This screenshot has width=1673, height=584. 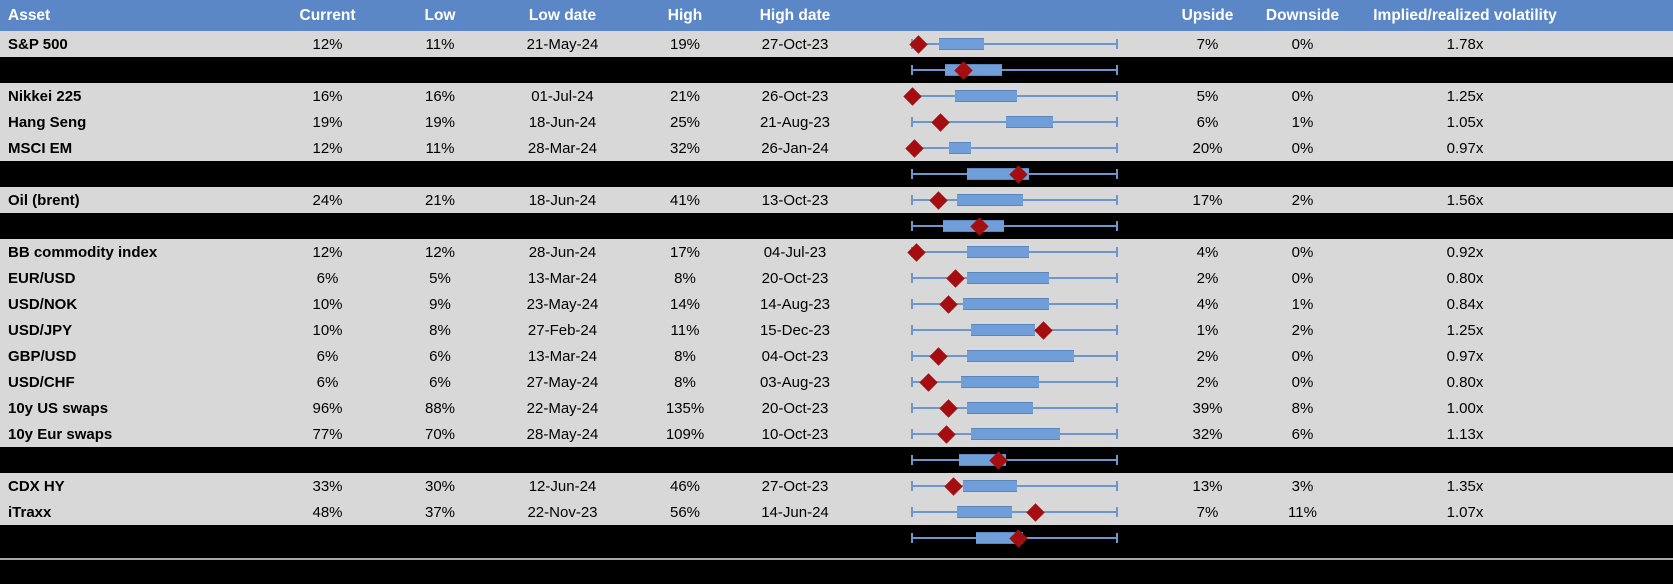 What do you see at coordinates (440, 434) in the screenshot?
I see `low-cell: 70%` at bounding box center [440, 434].